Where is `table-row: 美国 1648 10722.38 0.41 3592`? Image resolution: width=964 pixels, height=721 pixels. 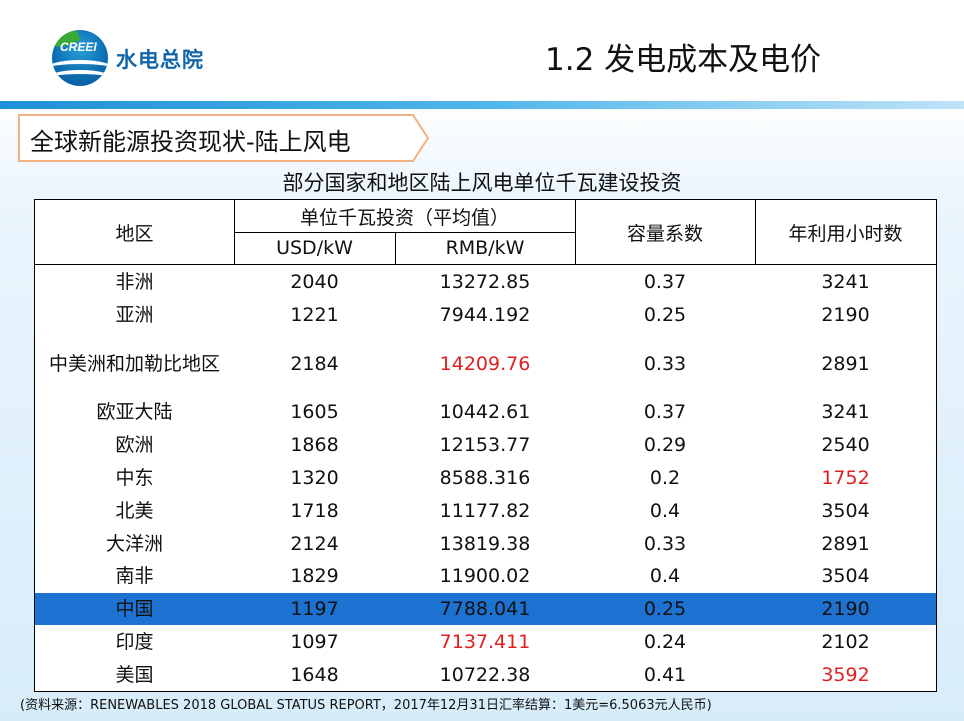
table-row: 美国 1648 10722.38 0.41 3592 is located at coordinates (485, 675).